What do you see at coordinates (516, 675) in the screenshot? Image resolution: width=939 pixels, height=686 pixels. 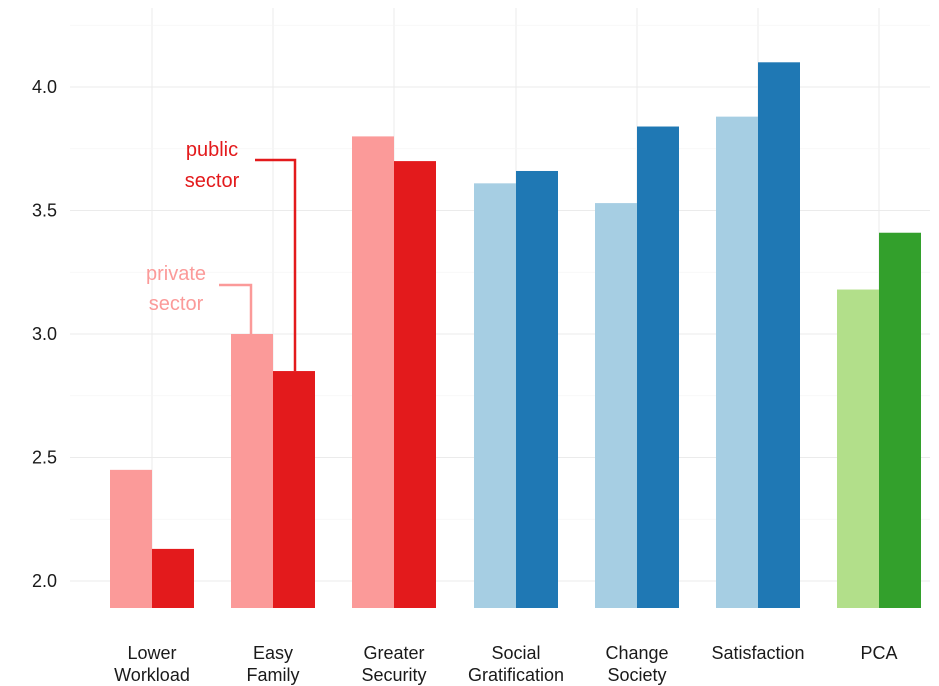 I see `x-category-label: Gratification` at bounding box center [516, 675].